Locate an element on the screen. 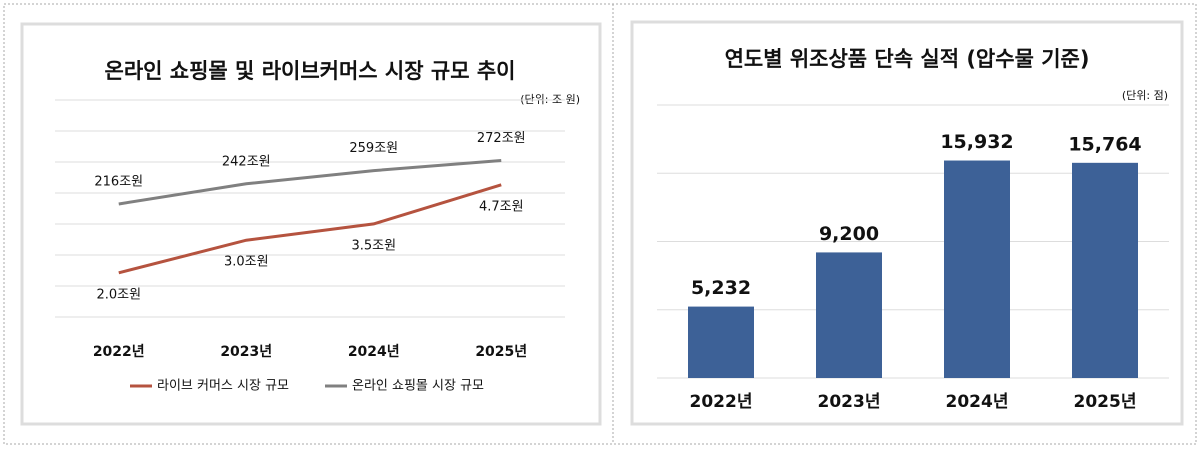 Image resolution: width=1200 pixels, height=454 pixels. data-label: 3.0조원 is located at coordinates (246, 262).